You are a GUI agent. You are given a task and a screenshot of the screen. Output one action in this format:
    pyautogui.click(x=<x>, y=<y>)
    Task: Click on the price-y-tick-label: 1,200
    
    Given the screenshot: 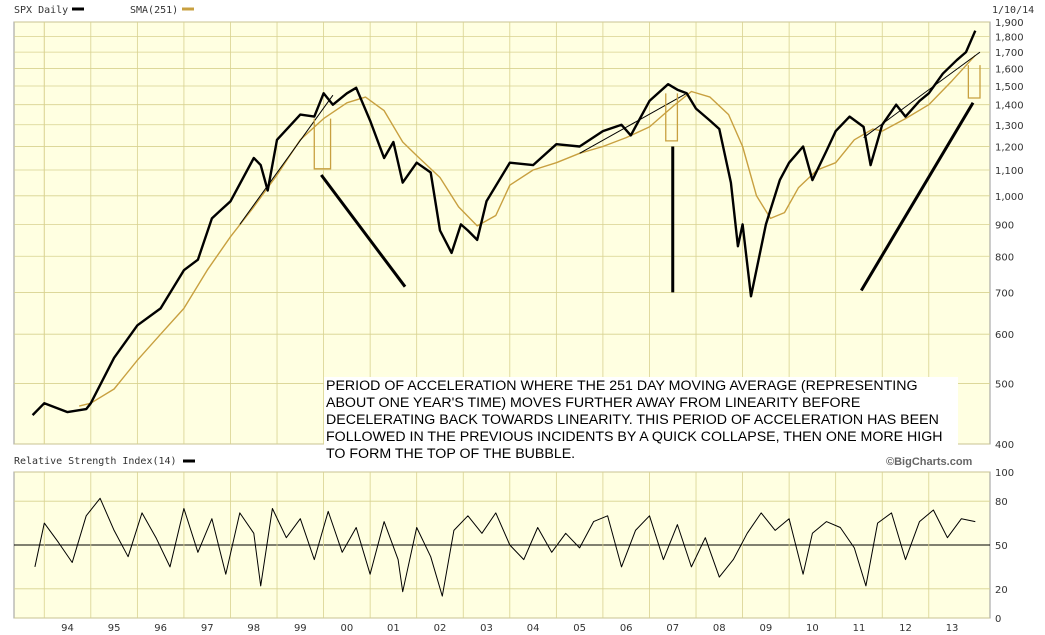 What is the action you would take?
    pyautogui.click(x=1009, y=147)
    